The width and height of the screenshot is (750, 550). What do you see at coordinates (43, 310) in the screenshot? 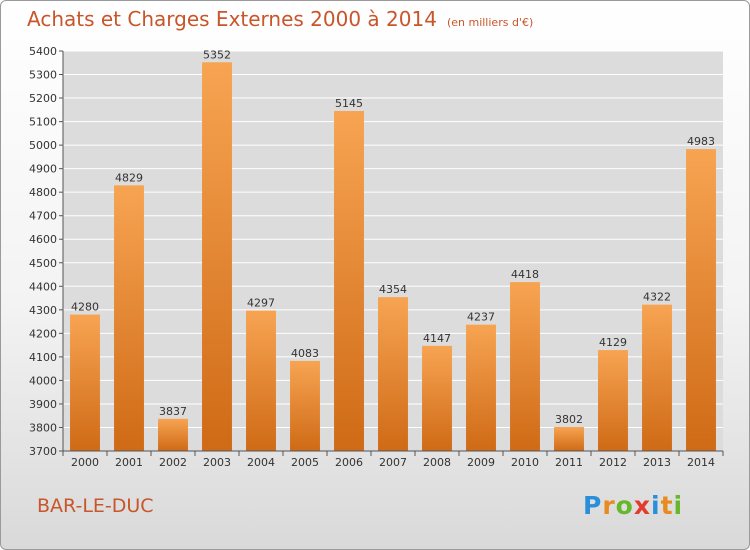
I see `y-tick-label: 4300` at bounding box center [43, 310].